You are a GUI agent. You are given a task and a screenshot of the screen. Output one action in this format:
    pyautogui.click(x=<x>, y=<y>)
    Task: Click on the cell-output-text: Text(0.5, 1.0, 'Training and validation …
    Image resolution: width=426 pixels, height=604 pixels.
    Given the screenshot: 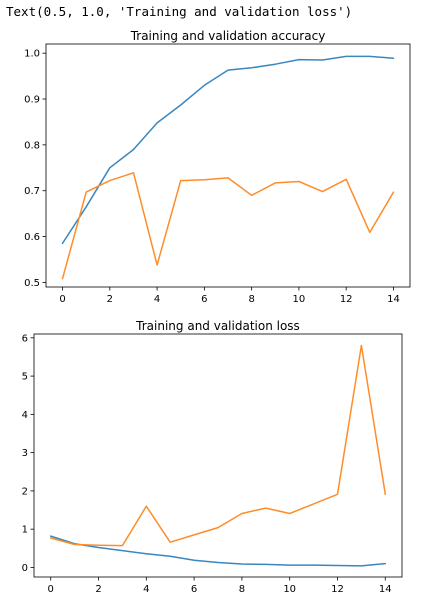 What is the action you would take?
    pyautogui.click(x=179, y=11)
    